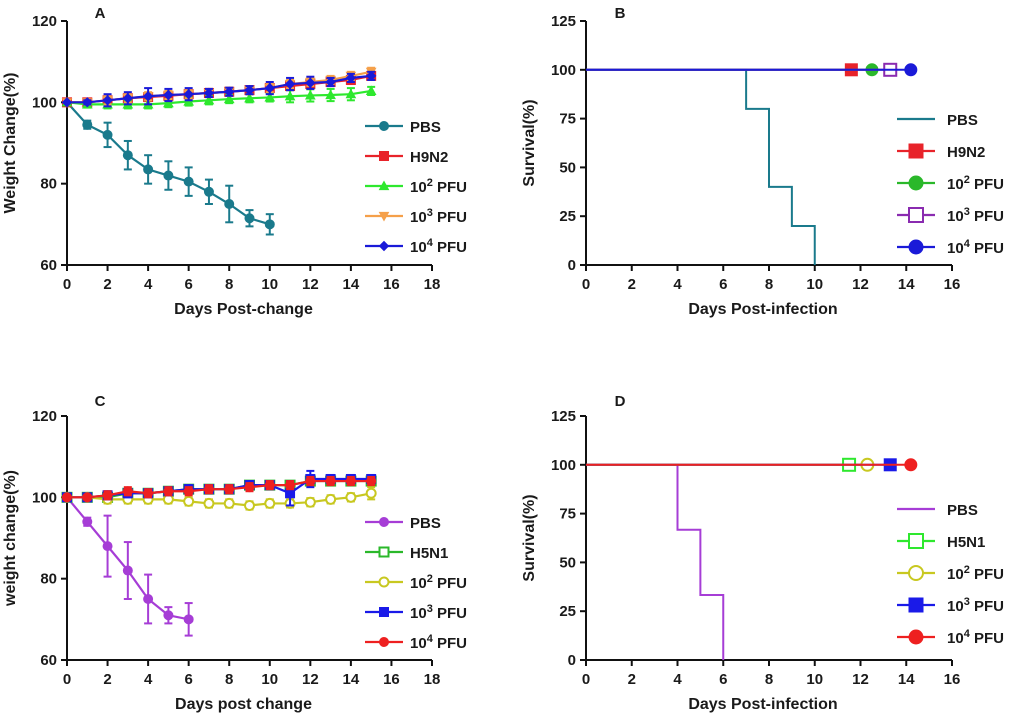 This screenshot has height=720, width=1021. I want to click on x-tick-label-a: 2, so click(107, 284).